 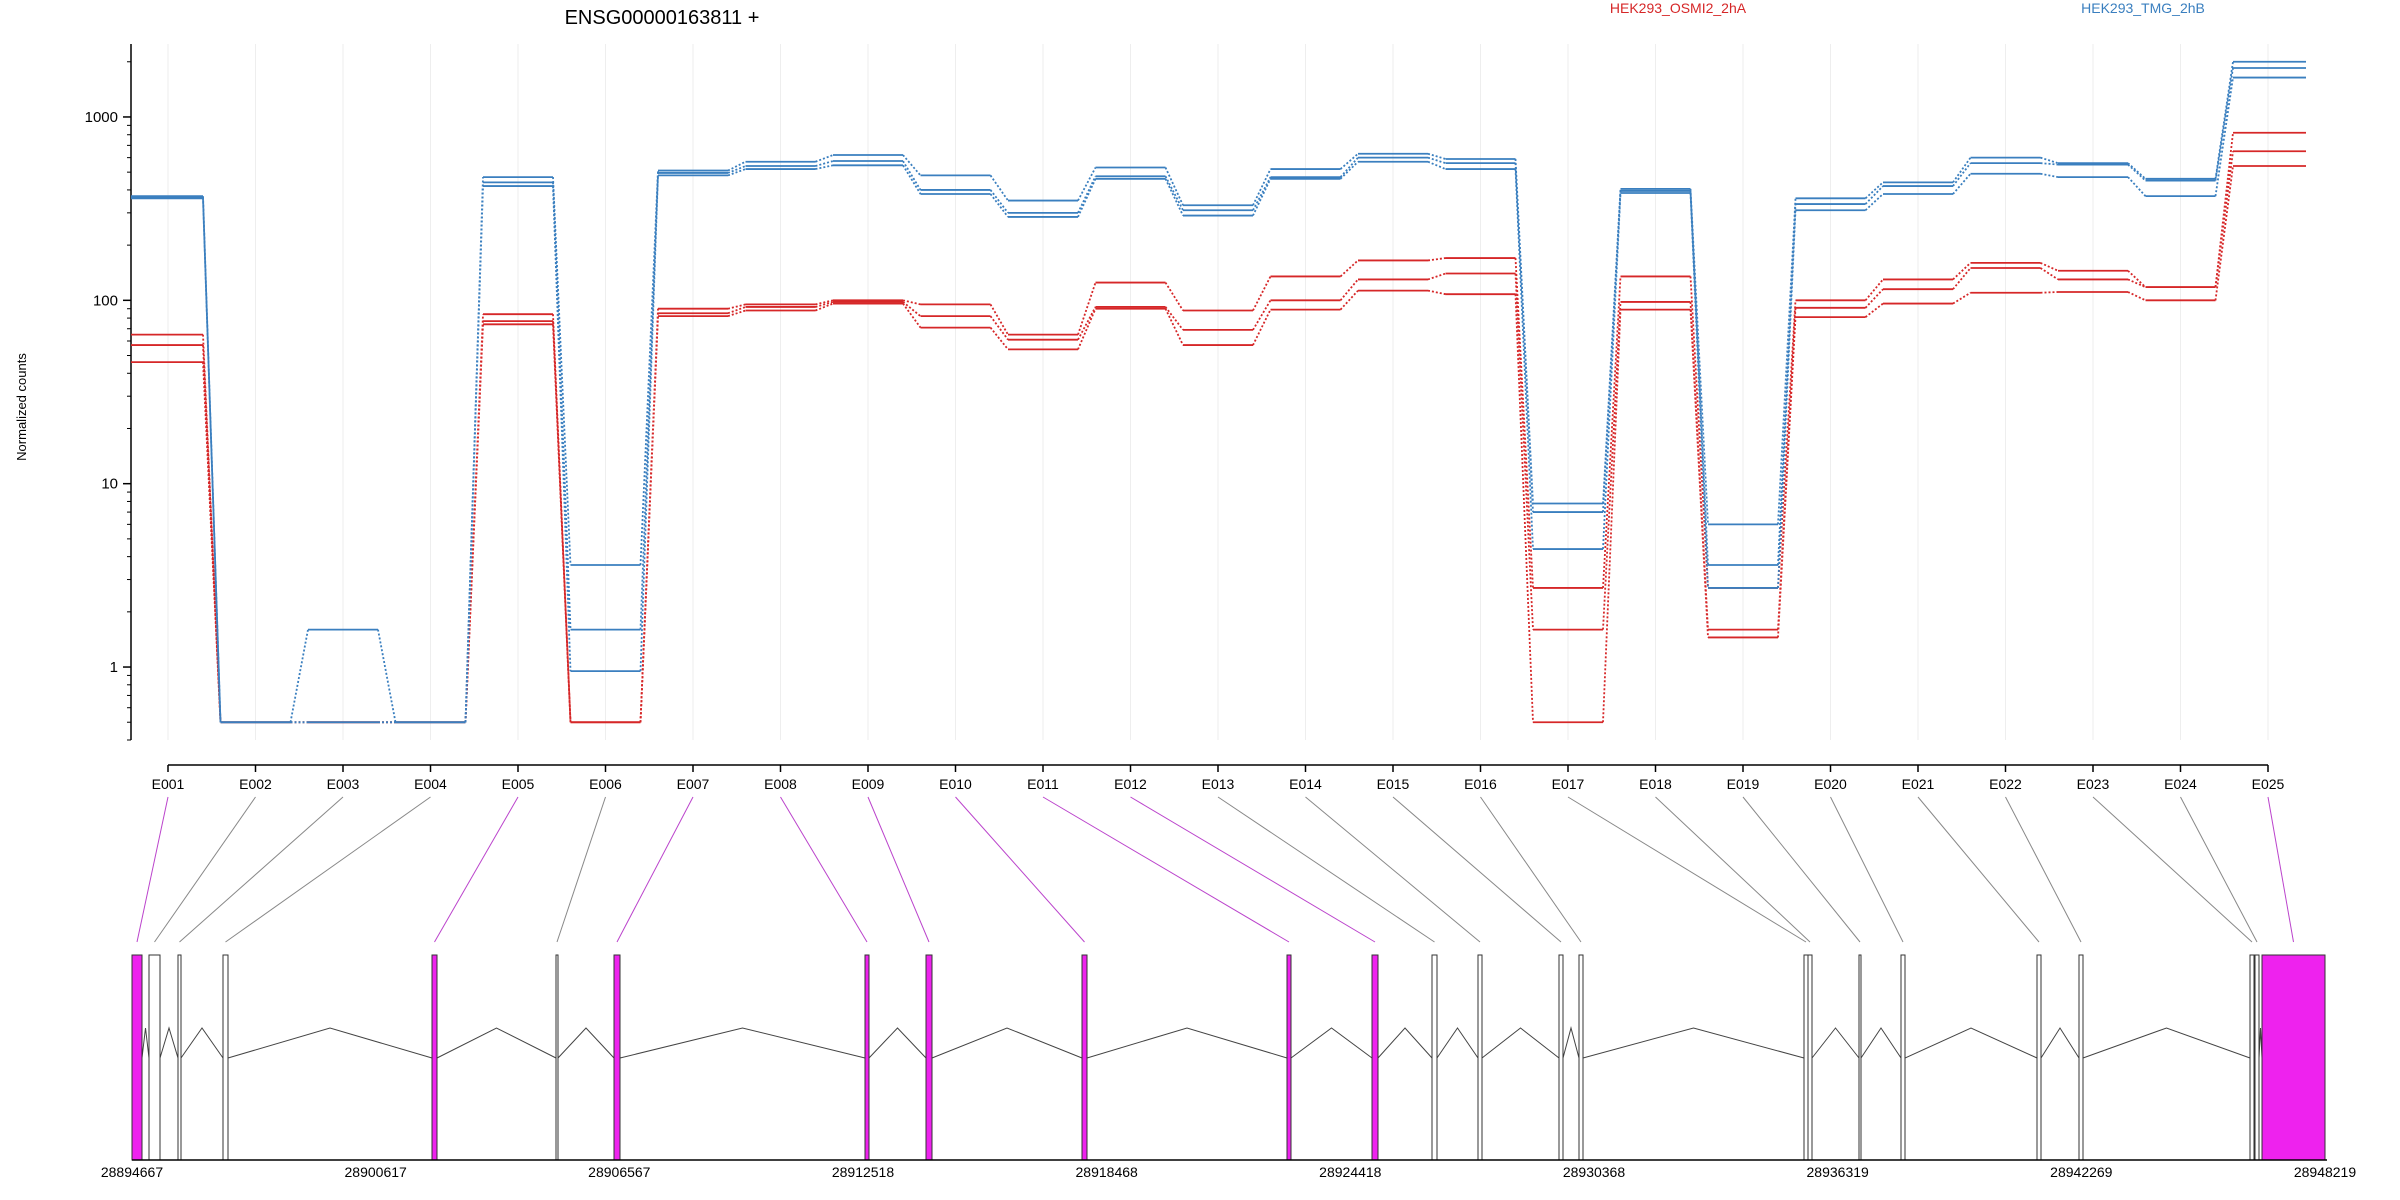 I want to click on x-tick-label: E024, so click(x=2180, y=784).